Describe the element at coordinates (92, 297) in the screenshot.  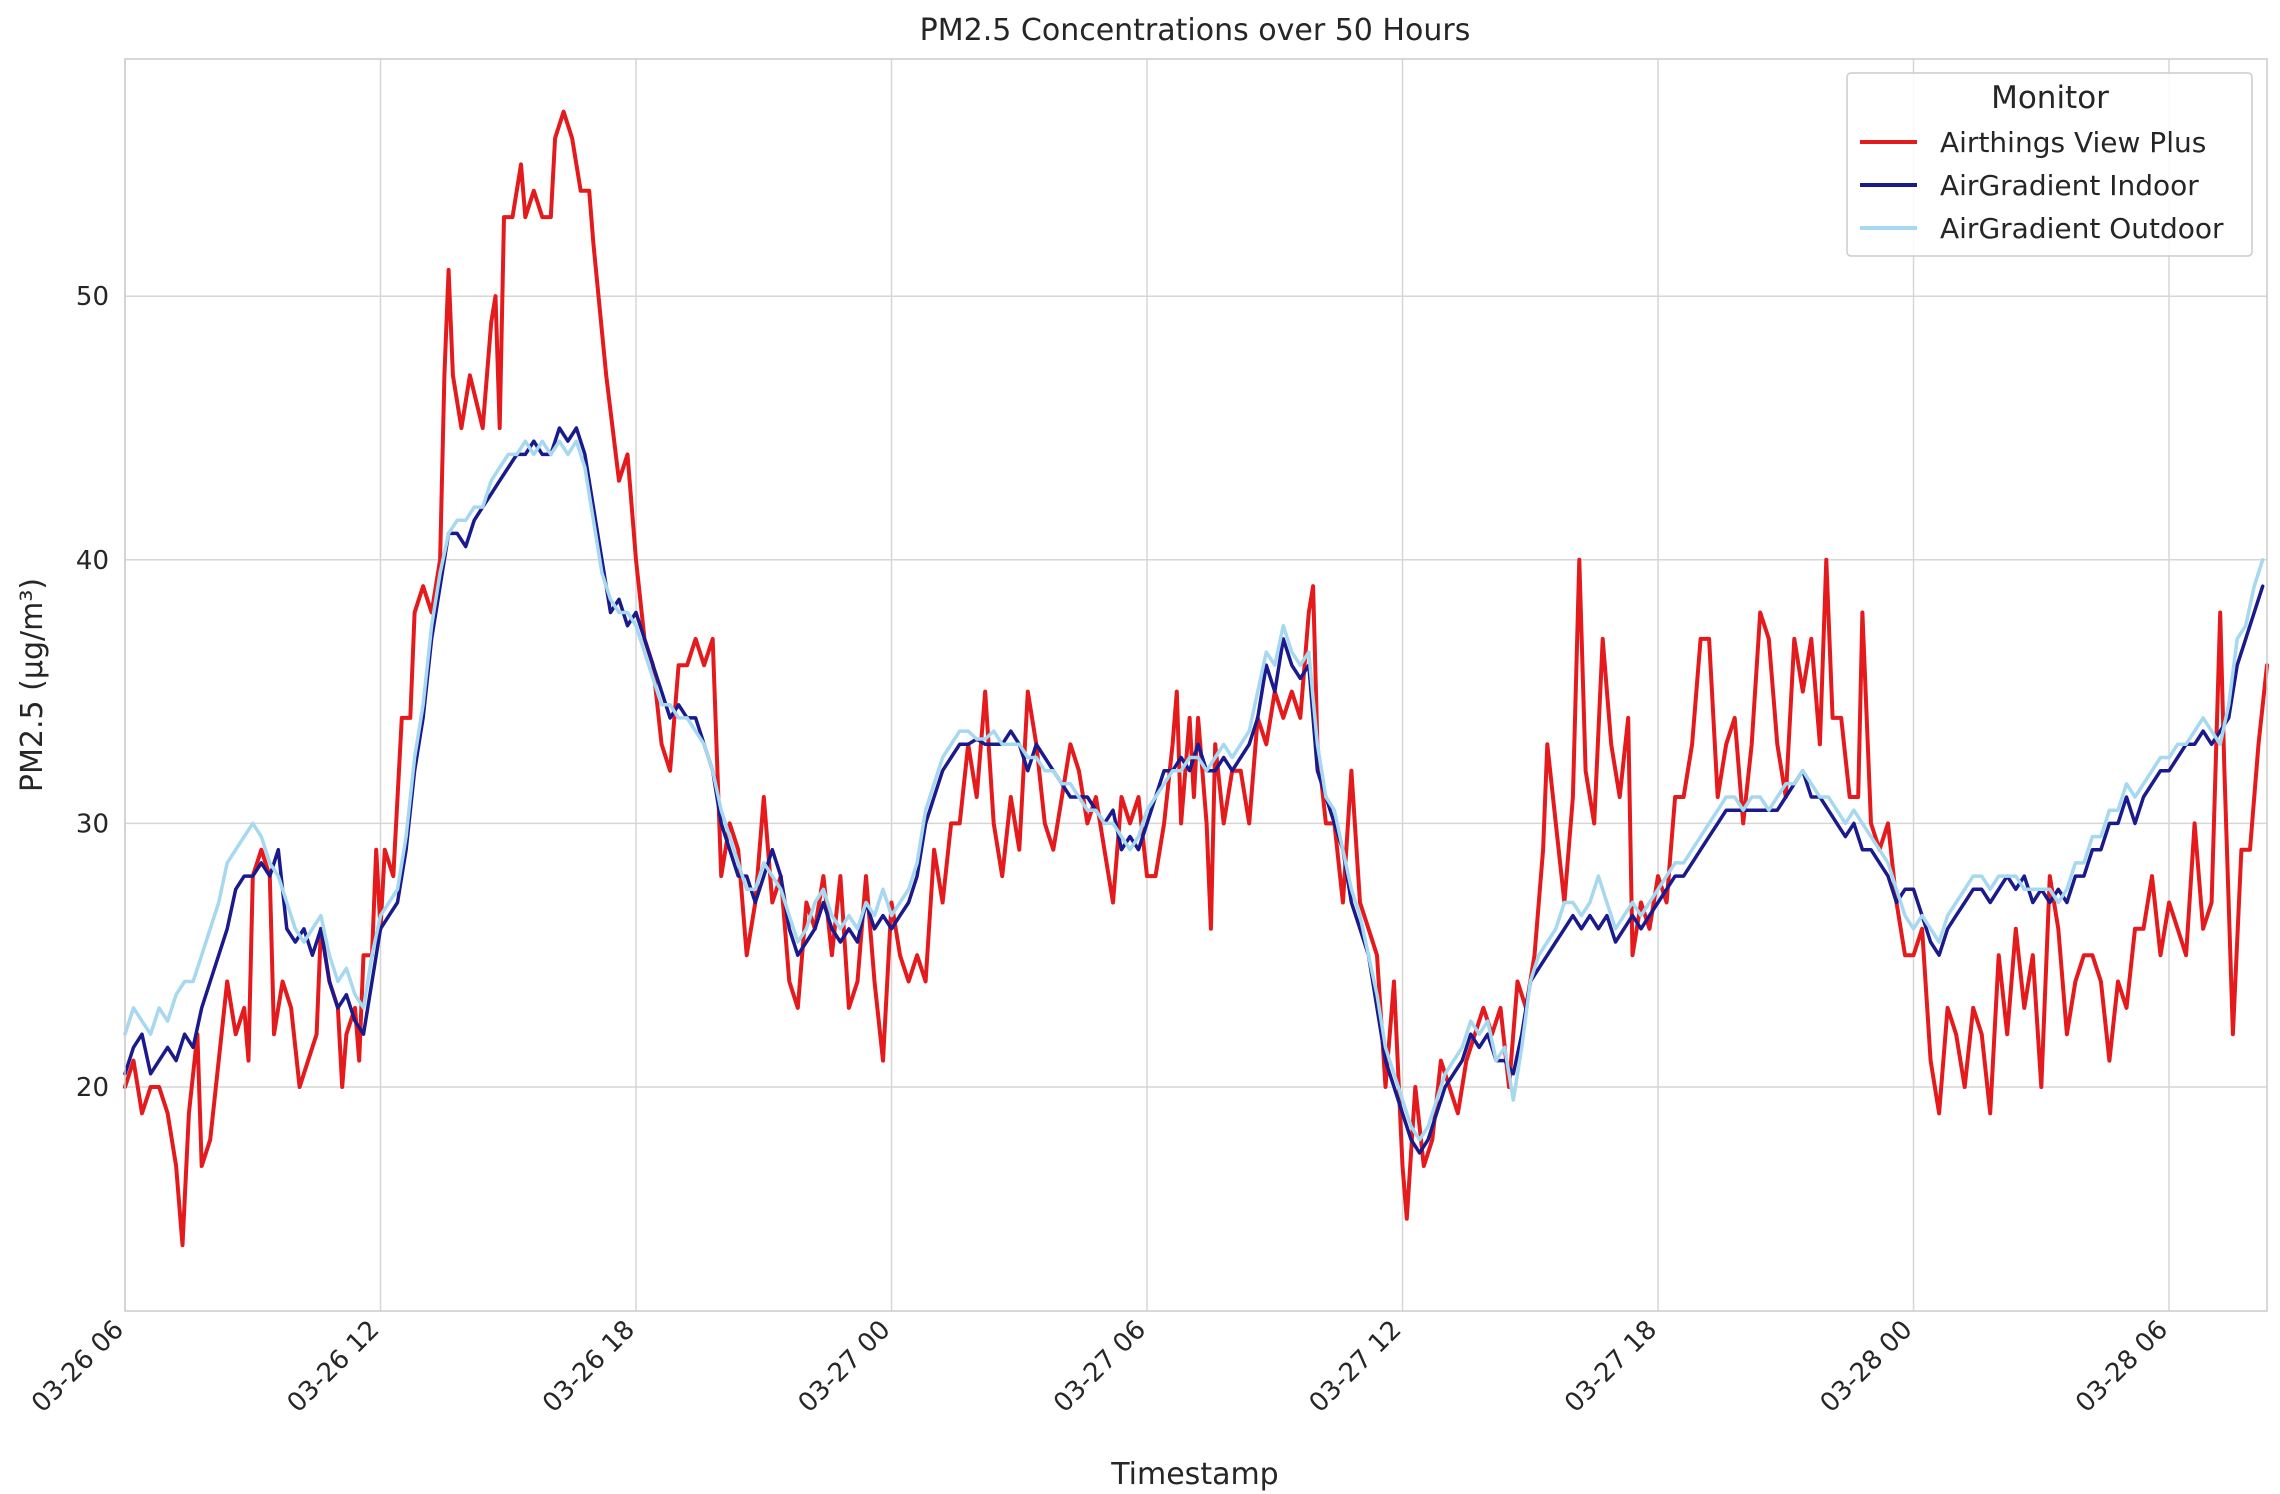
I see `y-tick-label: 50` at that location.